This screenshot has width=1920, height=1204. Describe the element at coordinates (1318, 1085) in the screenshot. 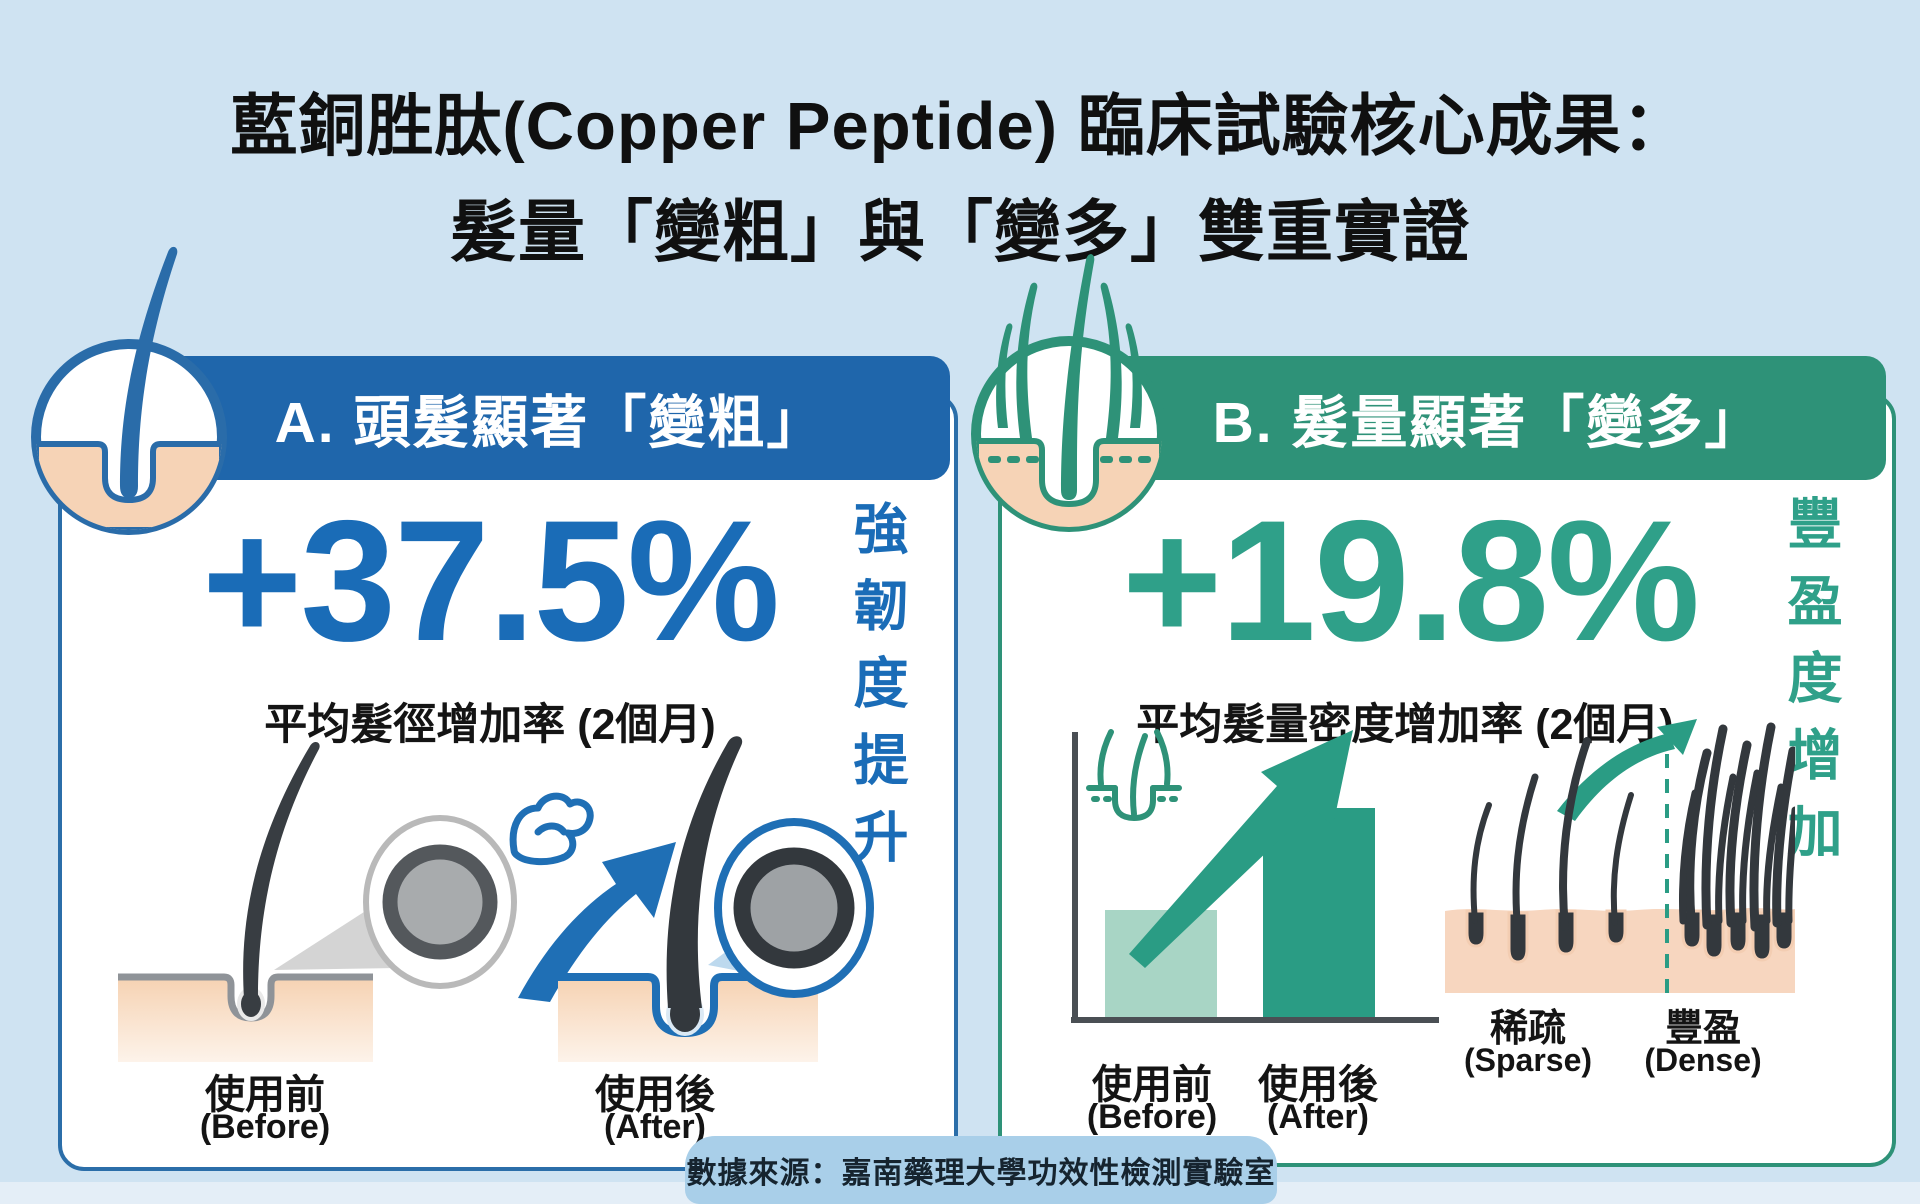

I see `panel-b-bar-after-label: 使用後` at that location.